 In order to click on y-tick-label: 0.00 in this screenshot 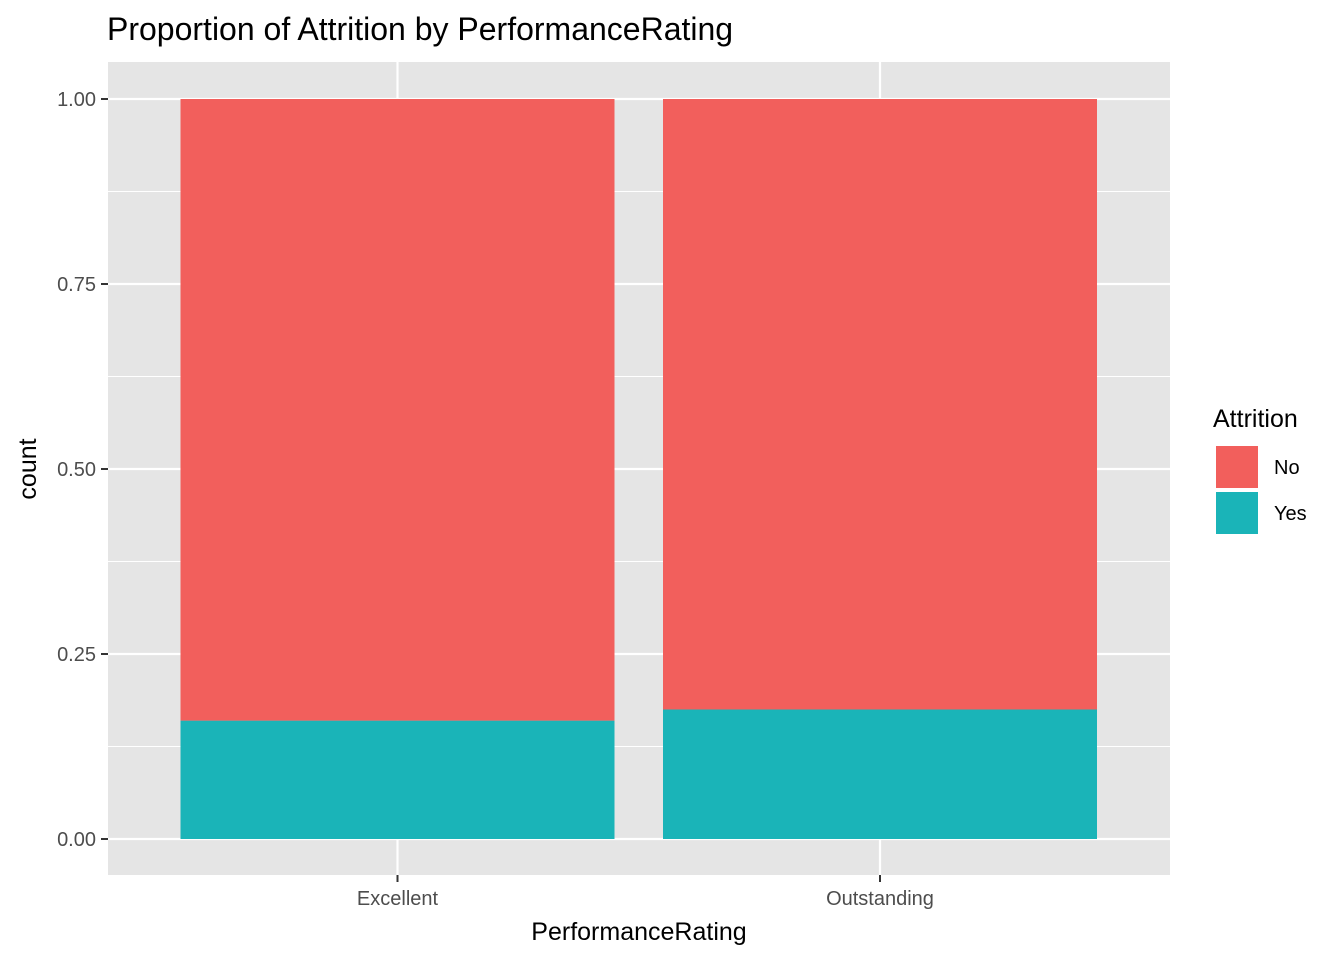, I will do `click(76, 840)`.